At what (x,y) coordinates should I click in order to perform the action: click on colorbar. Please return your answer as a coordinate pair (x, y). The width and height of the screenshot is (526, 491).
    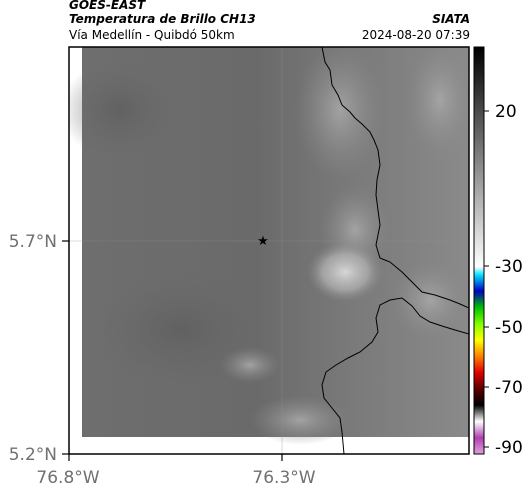
    Looking at the image, I should click on (479, 250).